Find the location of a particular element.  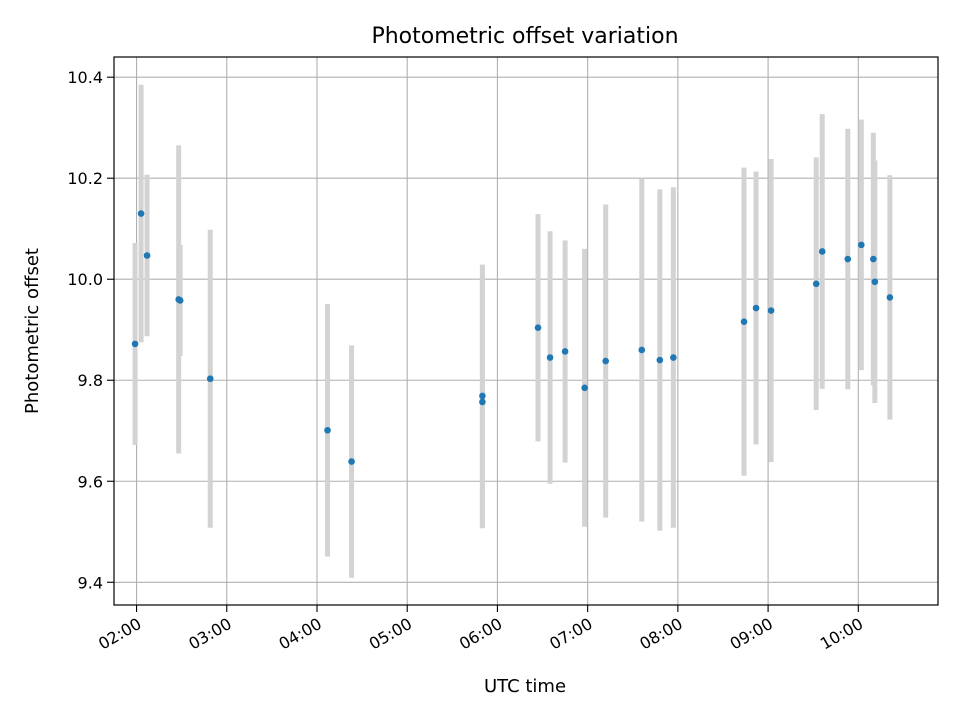

y-tick-label: 9.6 is located at coordinates (90, 481).